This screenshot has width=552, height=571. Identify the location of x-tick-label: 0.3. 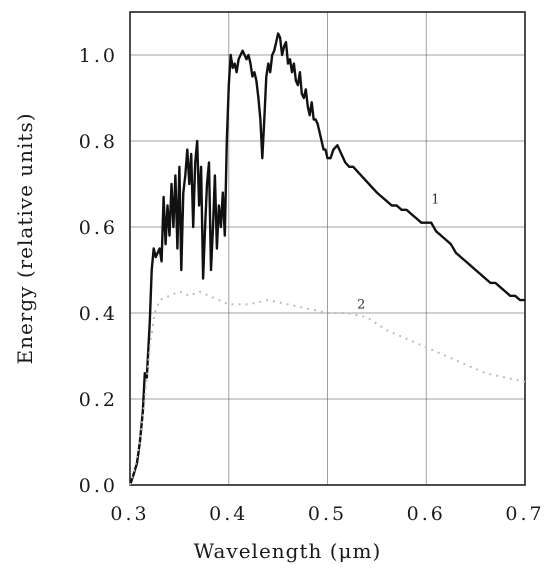
(129, 514).